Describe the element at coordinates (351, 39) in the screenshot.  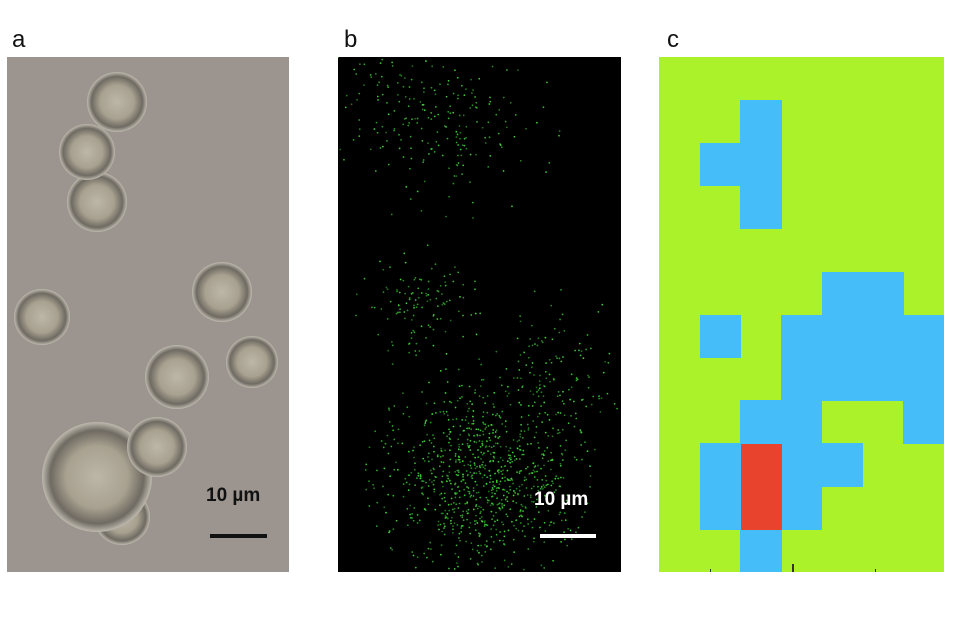
I see `panel-b-label: b` at that location.